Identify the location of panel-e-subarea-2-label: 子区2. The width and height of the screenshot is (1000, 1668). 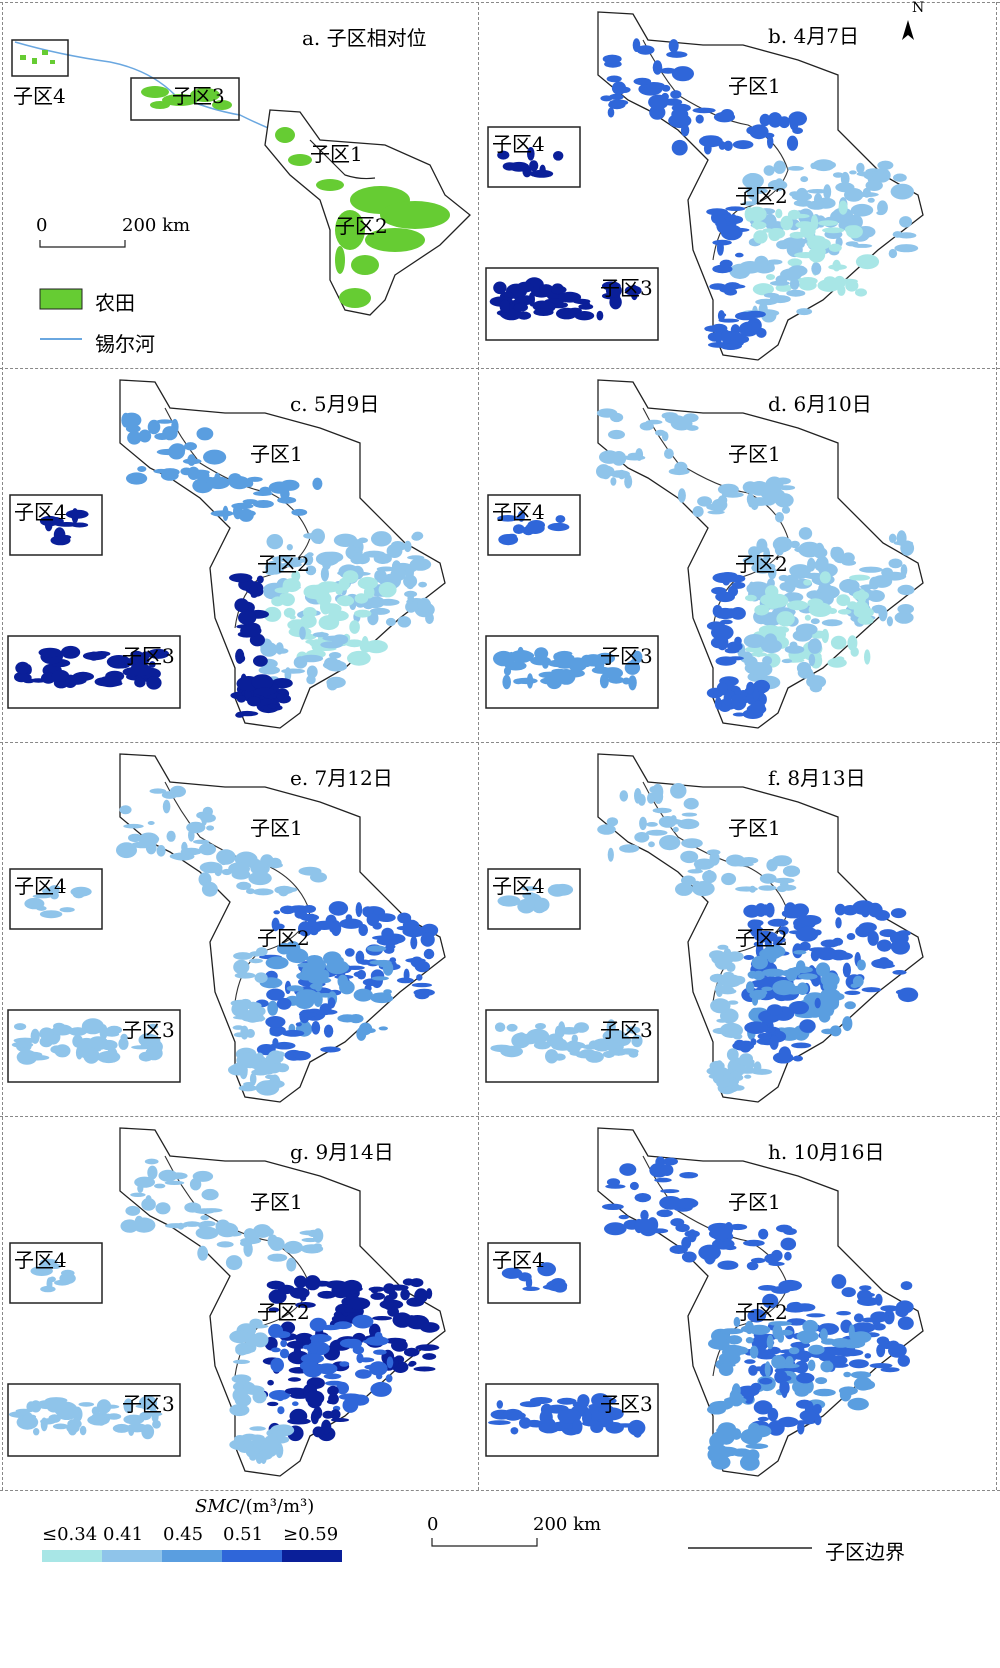
(283, 938).